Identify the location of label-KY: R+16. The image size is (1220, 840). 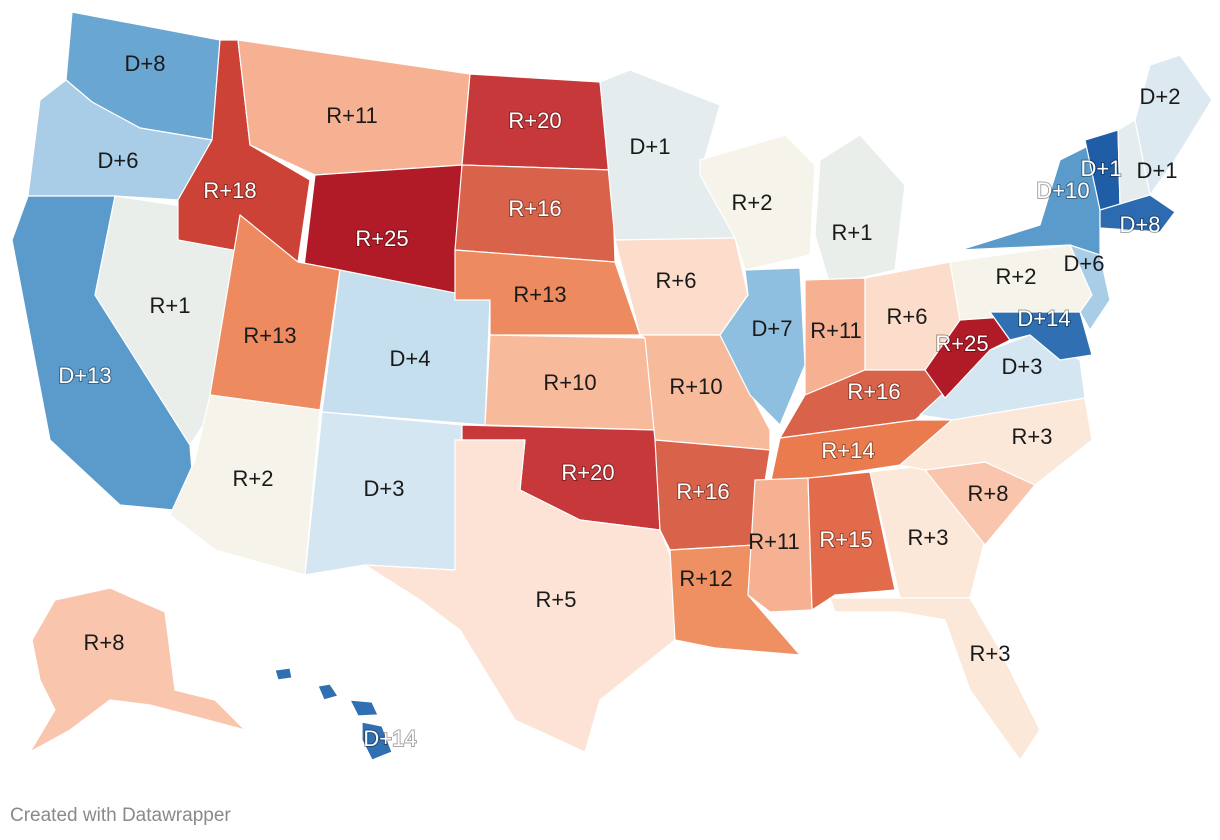
(873, 391).